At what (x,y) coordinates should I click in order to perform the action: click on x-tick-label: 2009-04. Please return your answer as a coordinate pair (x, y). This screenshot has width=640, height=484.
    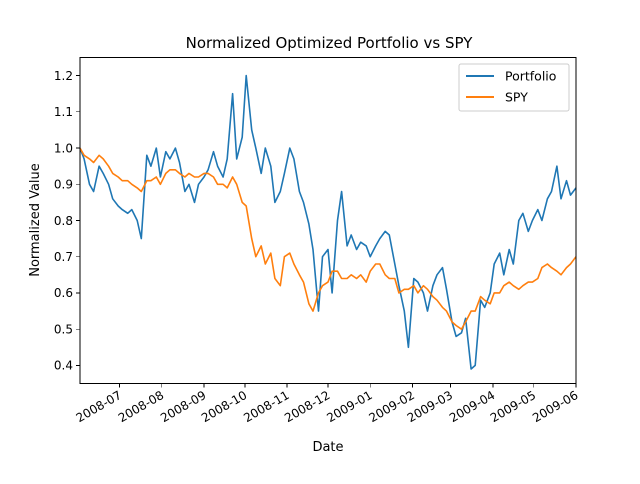
    Looking at the image, I should click on (472, 406).